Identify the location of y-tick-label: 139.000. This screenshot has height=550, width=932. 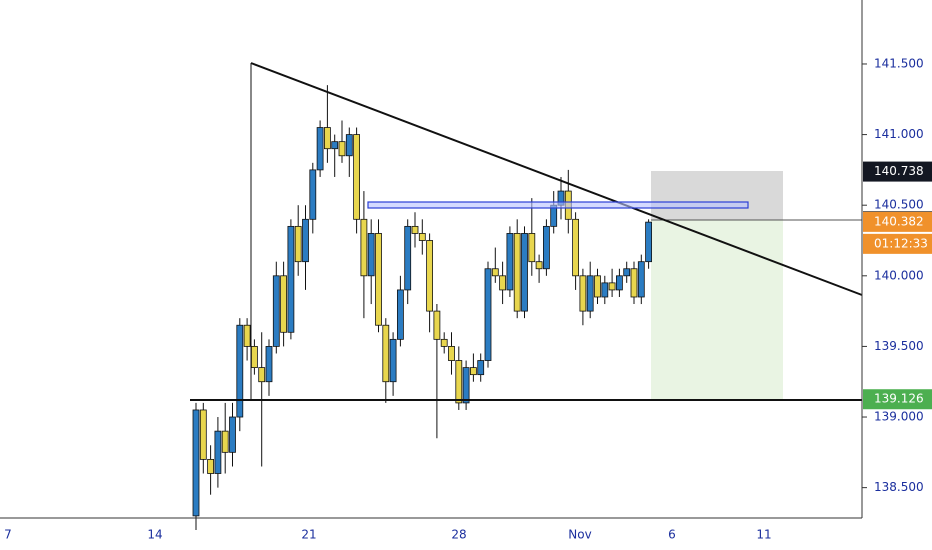
(899, 417).